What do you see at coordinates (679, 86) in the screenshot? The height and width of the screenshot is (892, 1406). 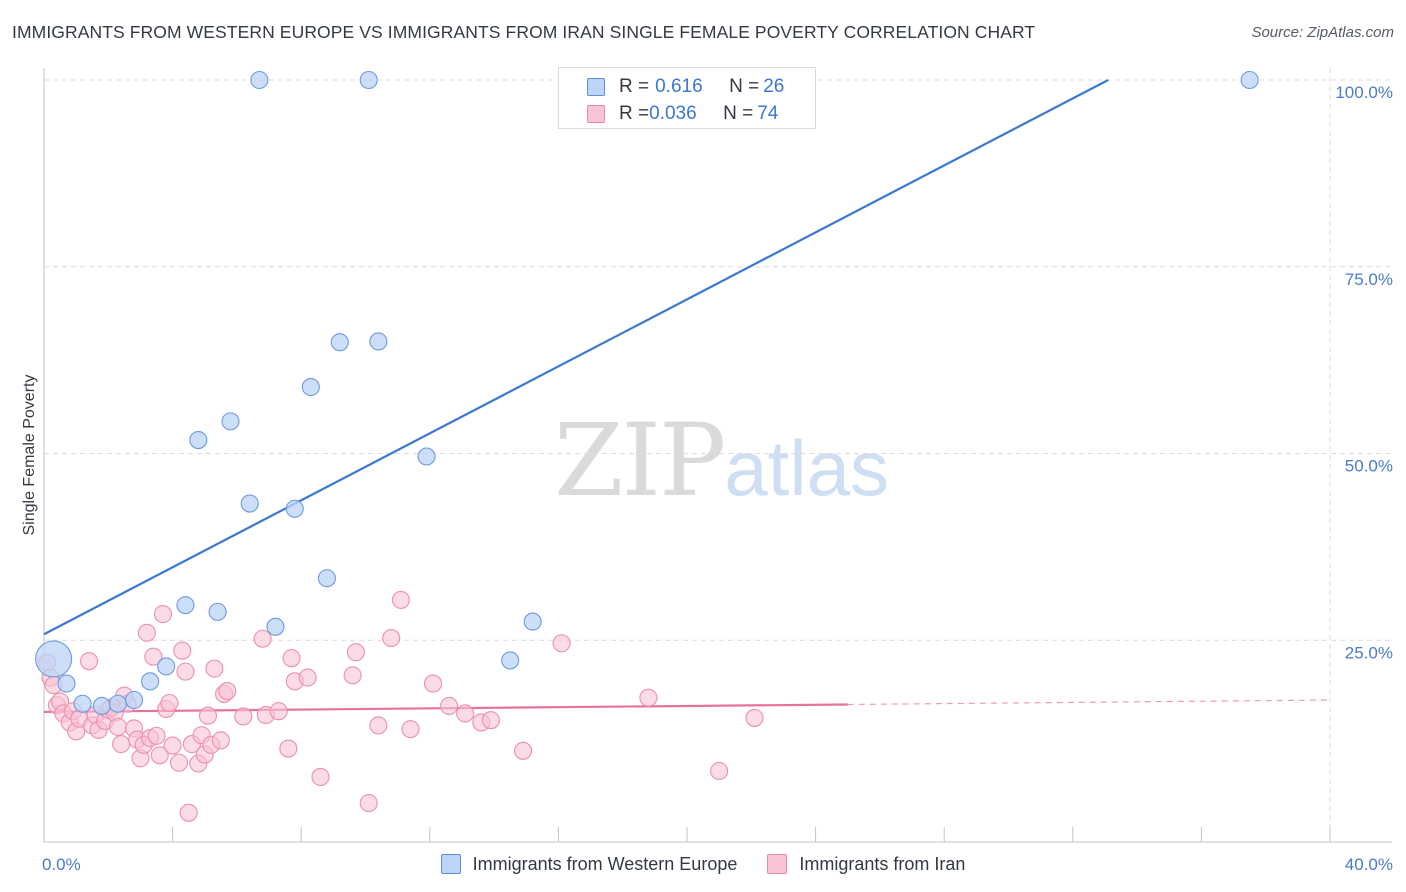 I see `r-value: 0.616` at bounding box center [679, 86].